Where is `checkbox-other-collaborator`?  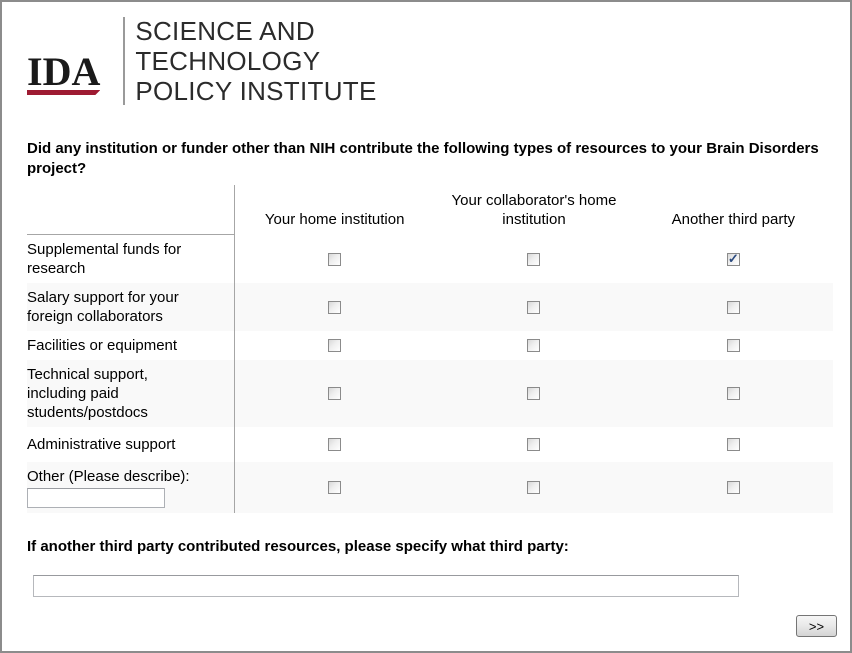
checkbox-other-collaborator is located at coordinates (534, 487).